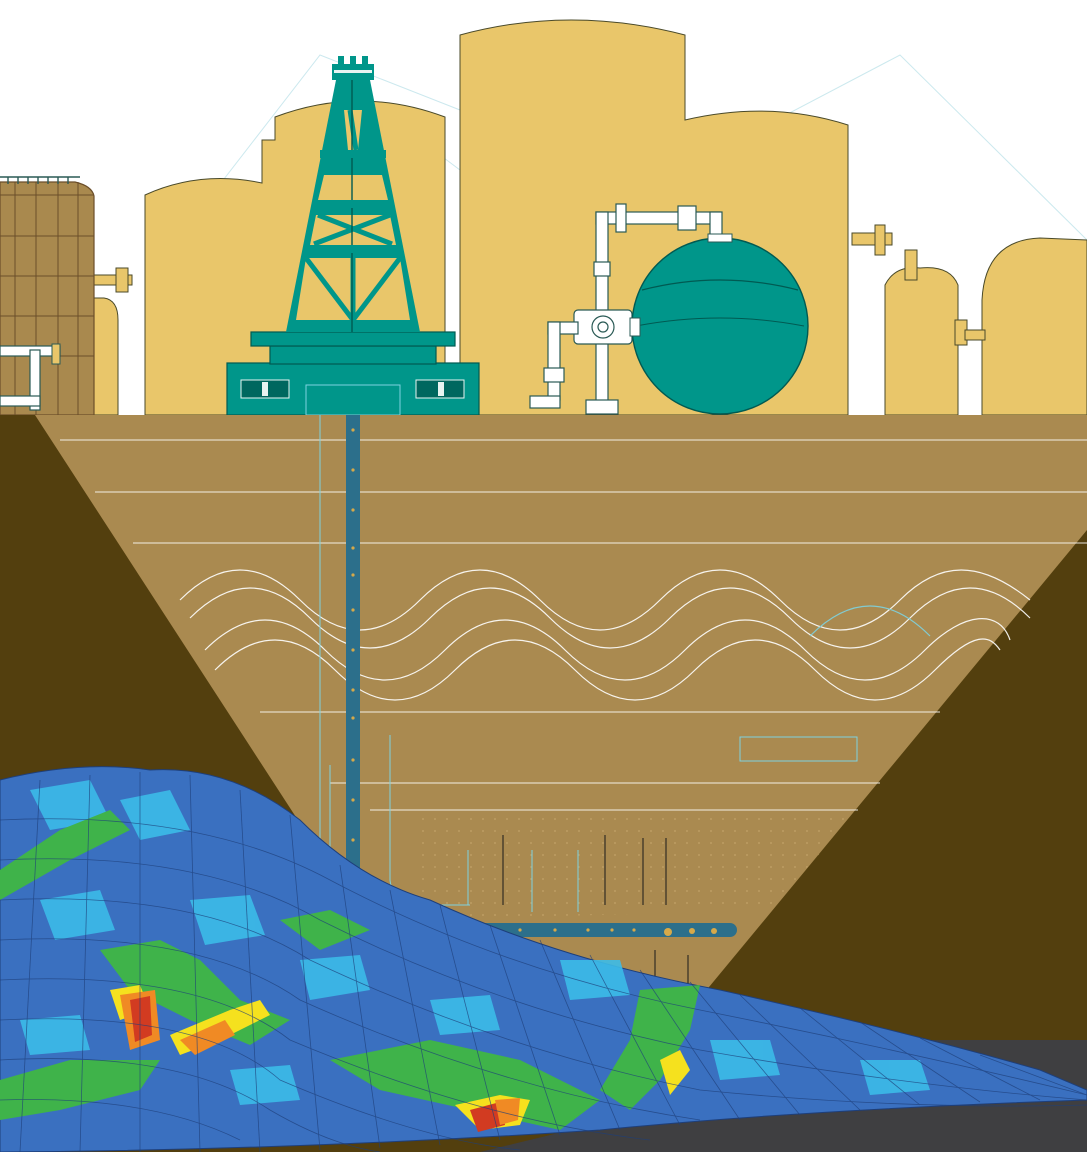 The height and width of the screenshot is (1152, 1087). What do you see at coordinates (595, 915) in the screenshot?
I see `perforation-lines` at bounding box center [595, 915].